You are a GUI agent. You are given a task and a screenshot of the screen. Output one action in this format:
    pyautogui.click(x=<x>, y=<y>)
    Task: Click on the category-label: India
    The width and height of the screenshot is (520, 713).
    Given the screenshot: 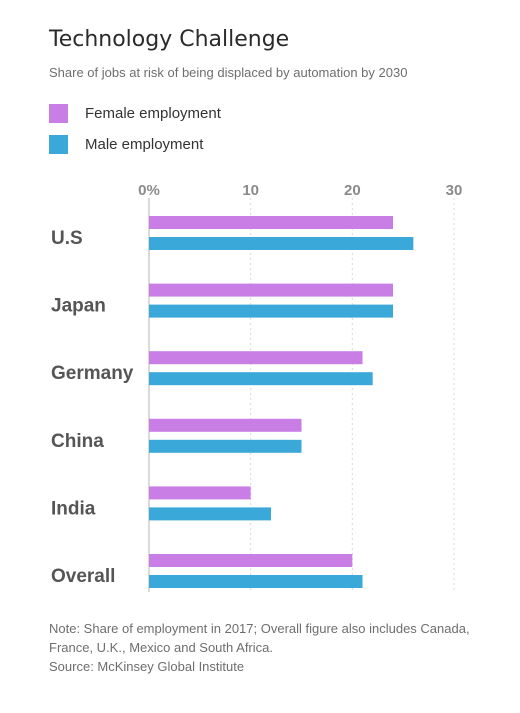 What is the action you would take?
    pyautogui.click(x=73, y=508)
    